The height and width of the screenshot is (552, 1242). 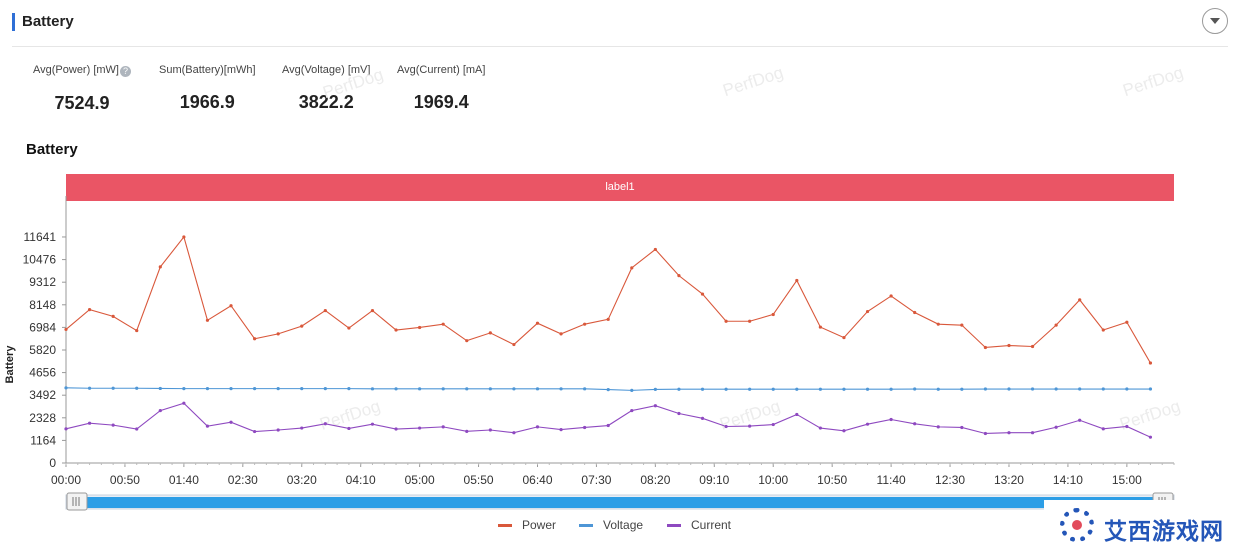 What do you see at coordinates (77, 501) in the screenshot?
I see `zoom-slider-left-handle` at bounding box center [77, 501].